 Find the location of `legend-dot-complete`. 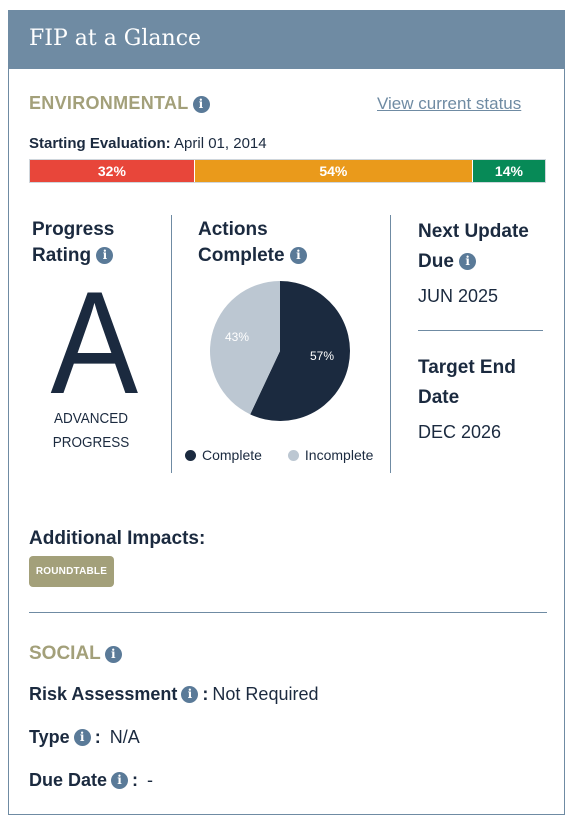

legend-dot-complete is located at coordinates (190, 455).